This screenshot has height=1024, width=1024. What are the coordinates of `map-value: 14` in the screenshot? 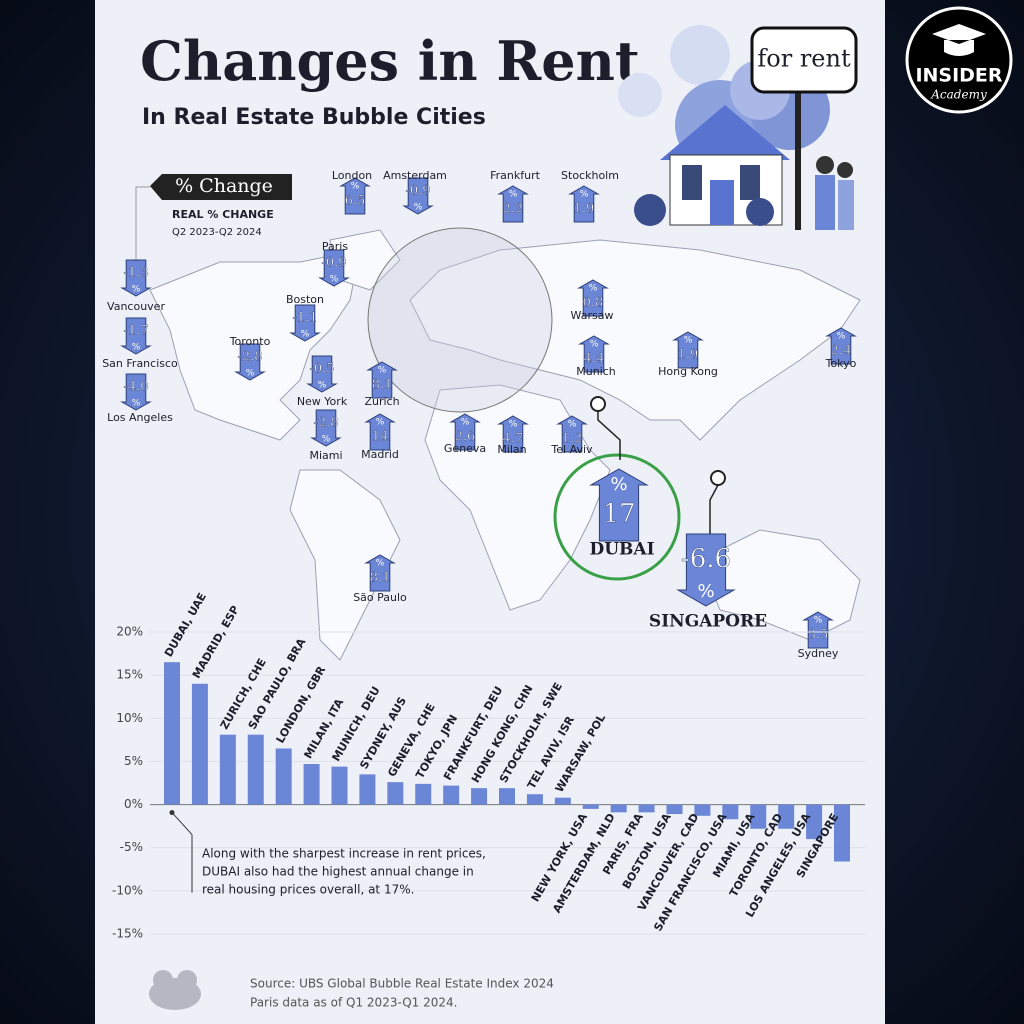 It's located at (380, 437).